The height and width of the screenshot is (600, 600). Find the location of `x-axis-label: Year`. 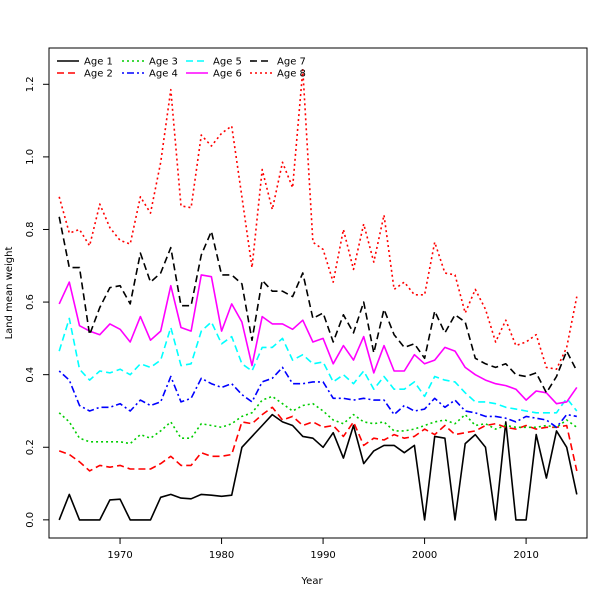

x-axis-label: Year is located at coordinates (311, 581).